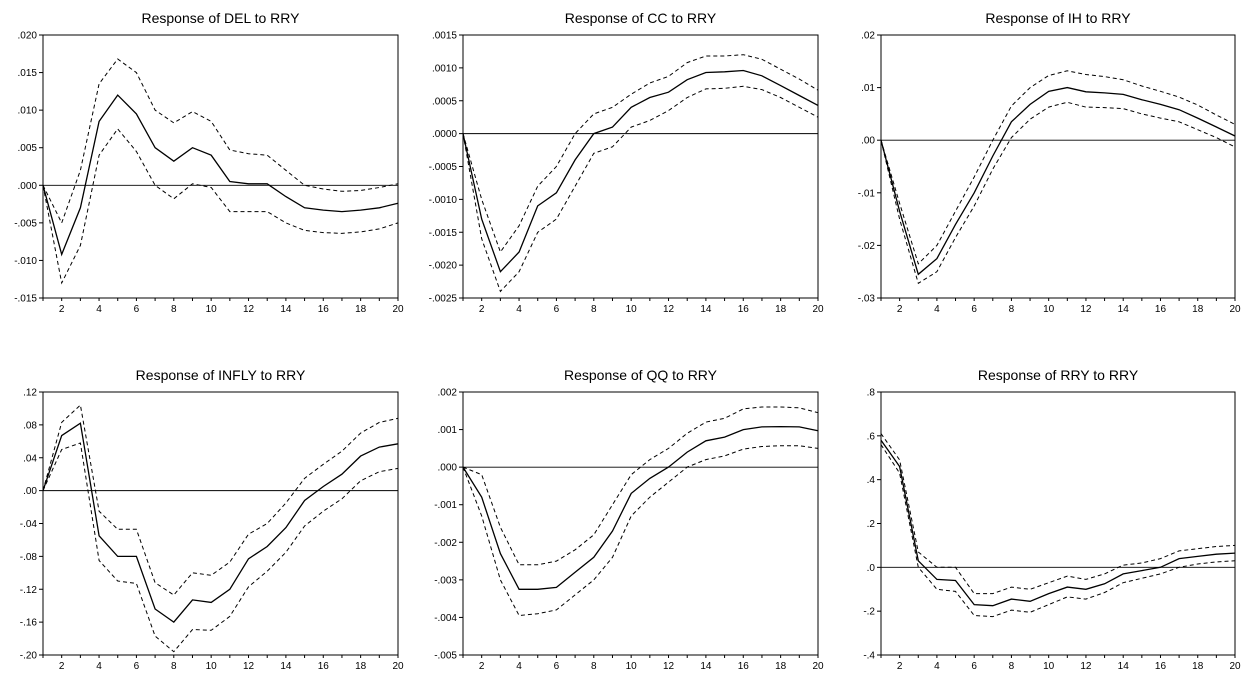  Describe the element at coordinates (871, 393) in the screenshot. I see `y-tick-label: .8` at that location.